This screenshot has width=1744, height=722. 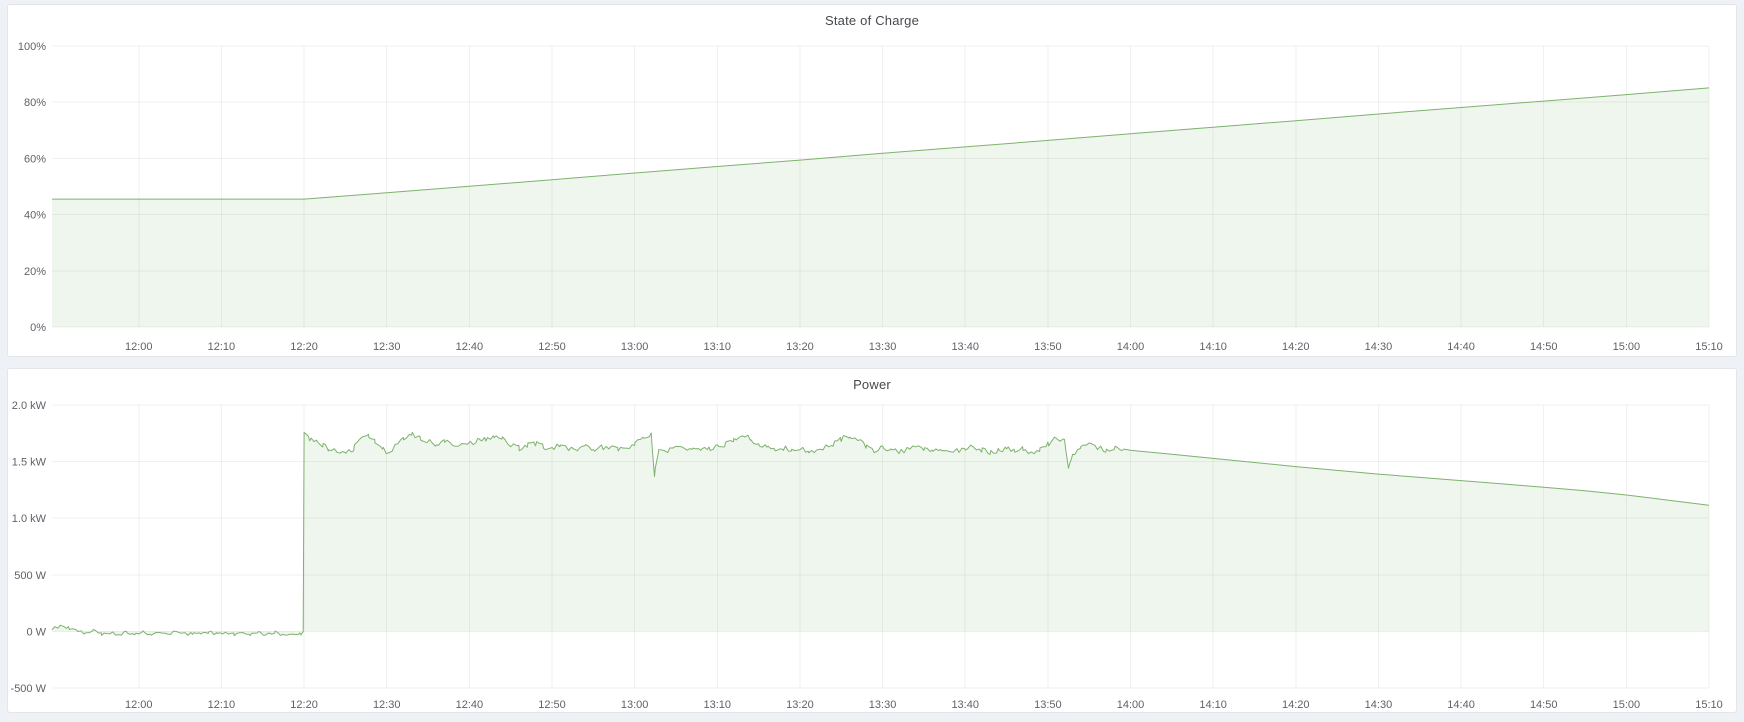 What do you see at coordinates (30, 576) in the screenshot?
I see `y-tick-label: 500 W` at bounding box center [30, 576].